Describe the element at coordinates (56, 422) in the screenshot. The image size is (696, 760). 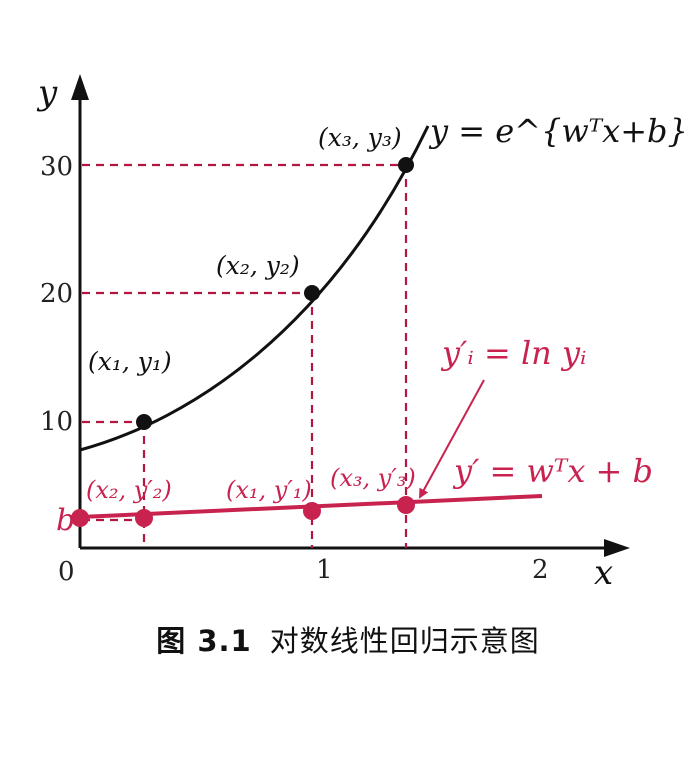
I see `y-tick-label-10: 10` at that location.